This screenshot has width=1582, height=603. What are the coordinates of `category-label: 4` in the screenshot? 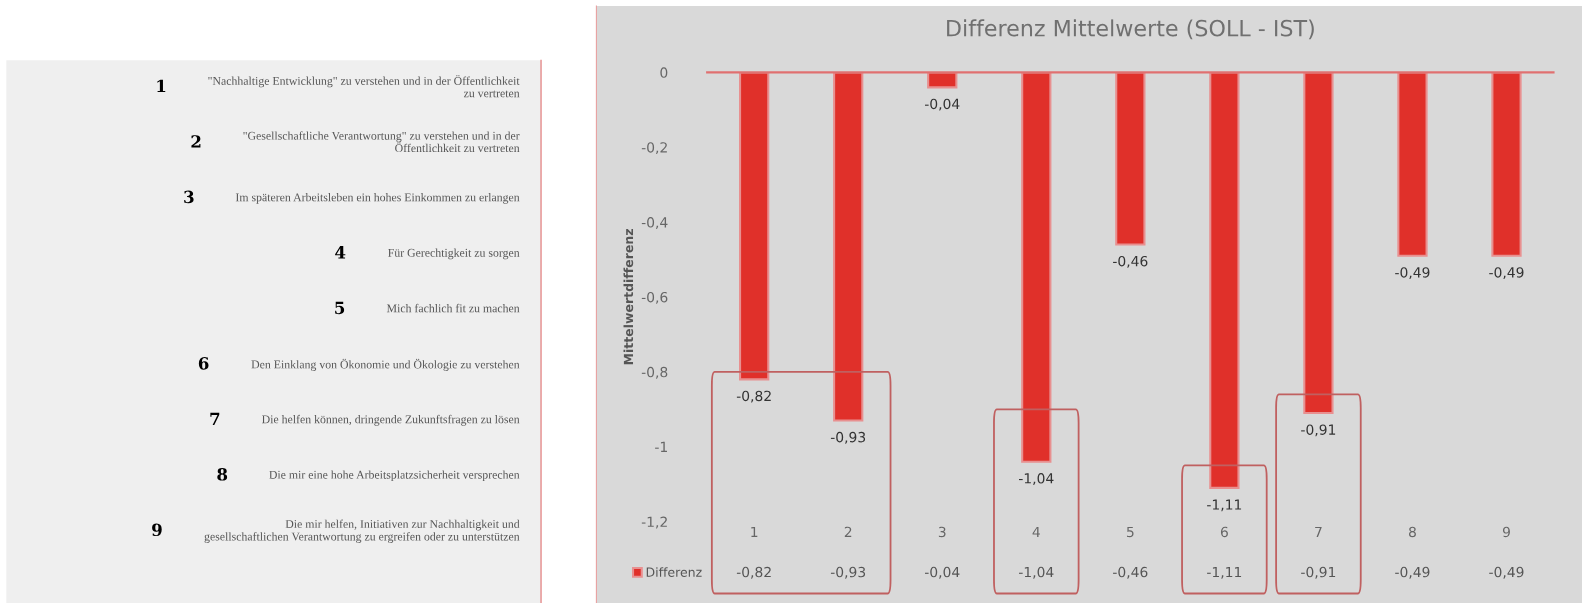 It's located at (340, 252).